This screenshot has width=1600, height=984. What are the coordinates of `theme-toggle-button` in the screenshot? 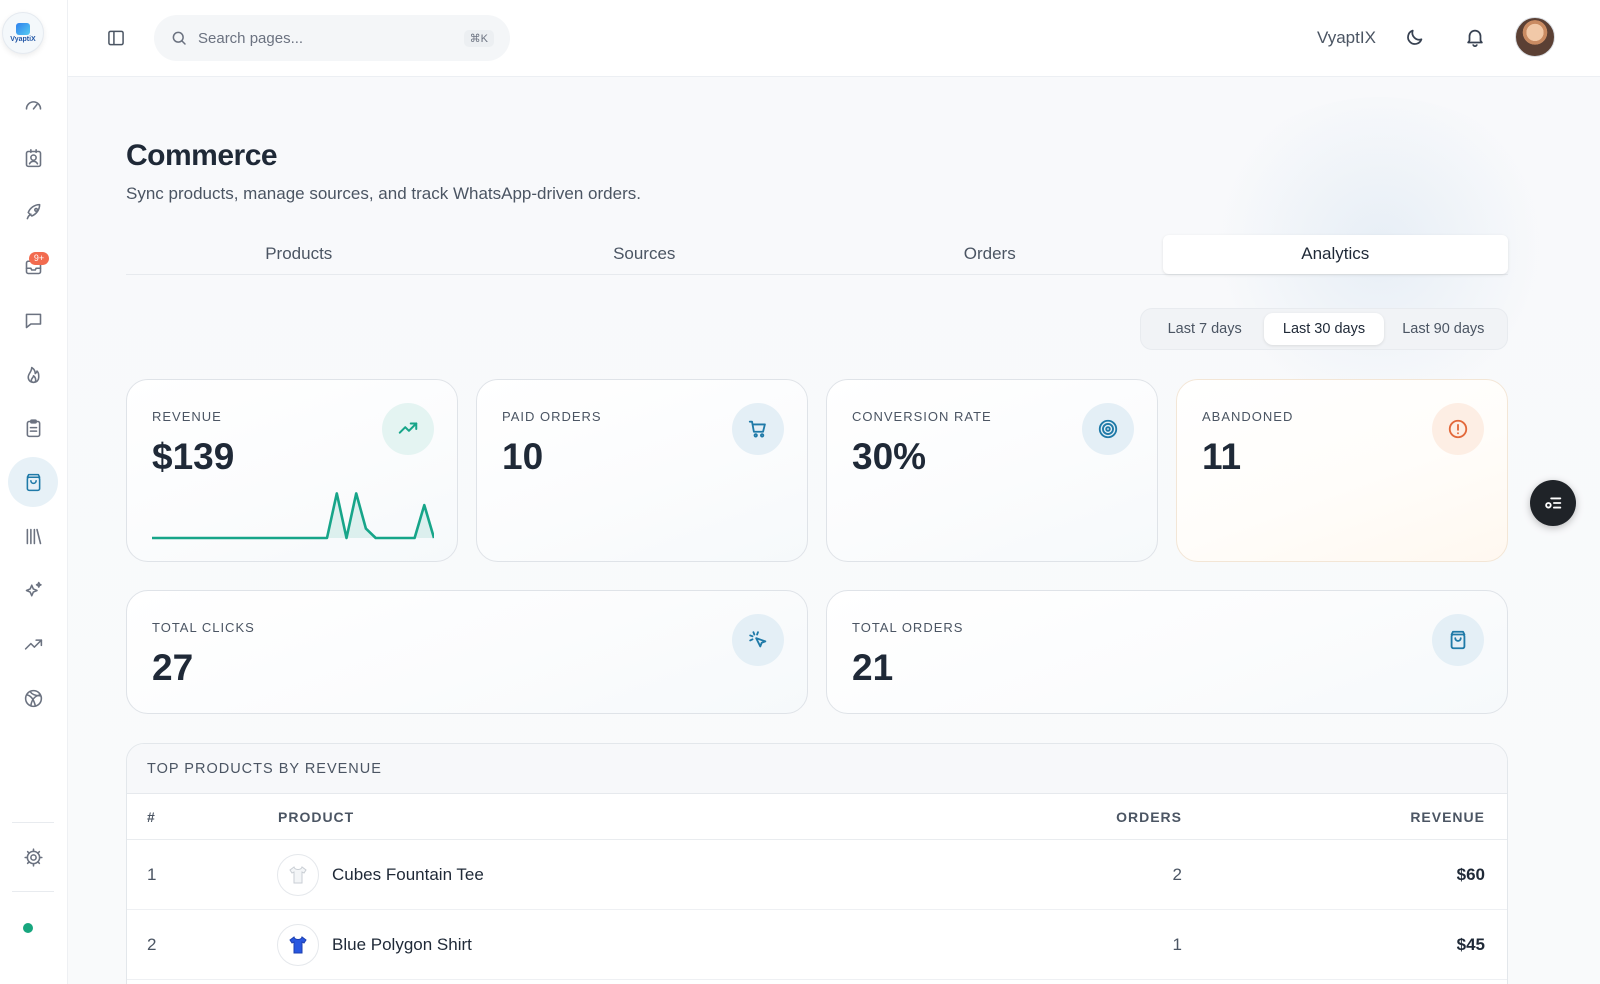 It's located at (1416, 38).